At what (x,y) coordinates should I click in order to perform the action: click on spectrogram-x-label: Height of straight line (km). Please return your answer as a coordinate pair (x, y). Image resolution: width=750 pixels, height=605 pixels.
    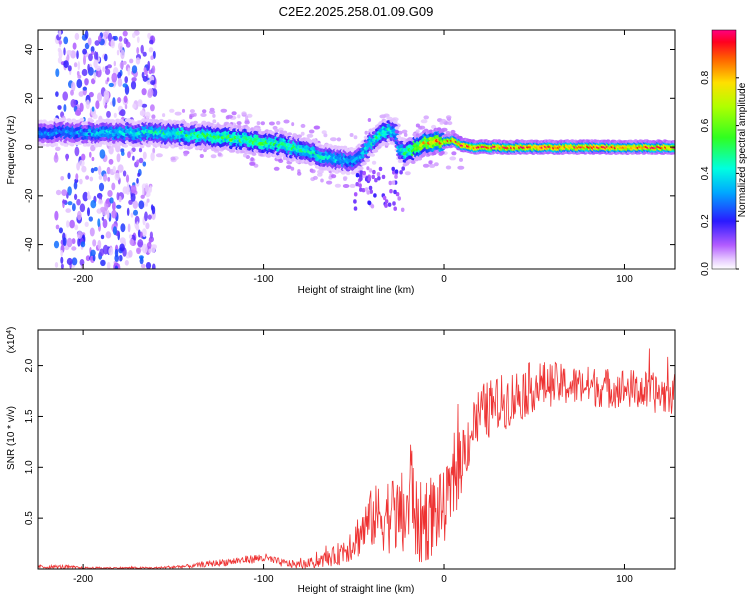
    Looking at the image, I should click on (356, 290).